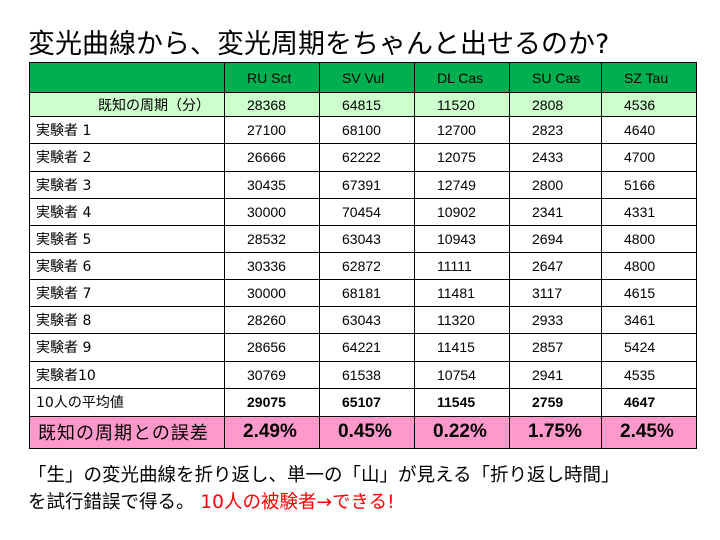  What do you see at coordinates (127, 157) in the screenshot?
I see `row-label: 実験者 2` at bounding box center [127, 157].